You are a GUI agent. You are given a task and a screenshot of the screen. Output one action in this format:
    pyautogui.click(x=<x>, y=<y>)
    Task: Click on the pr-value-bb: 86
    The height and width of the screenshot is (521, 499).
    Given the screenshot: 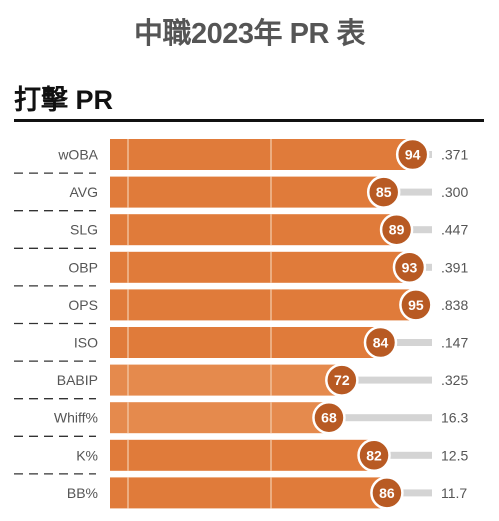 What is the action you would take?
    pyautogui.click(x=387, y=493)
    